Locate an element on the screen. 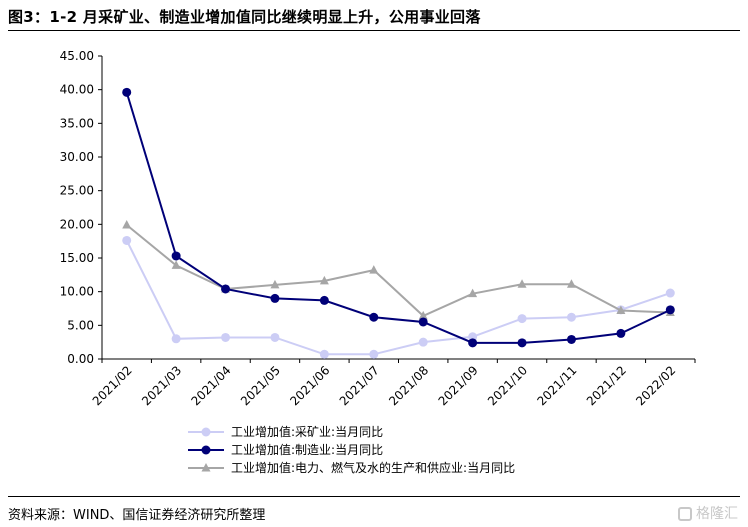  watermark-text: 格隆汇 is located at coordinates (717, 514).